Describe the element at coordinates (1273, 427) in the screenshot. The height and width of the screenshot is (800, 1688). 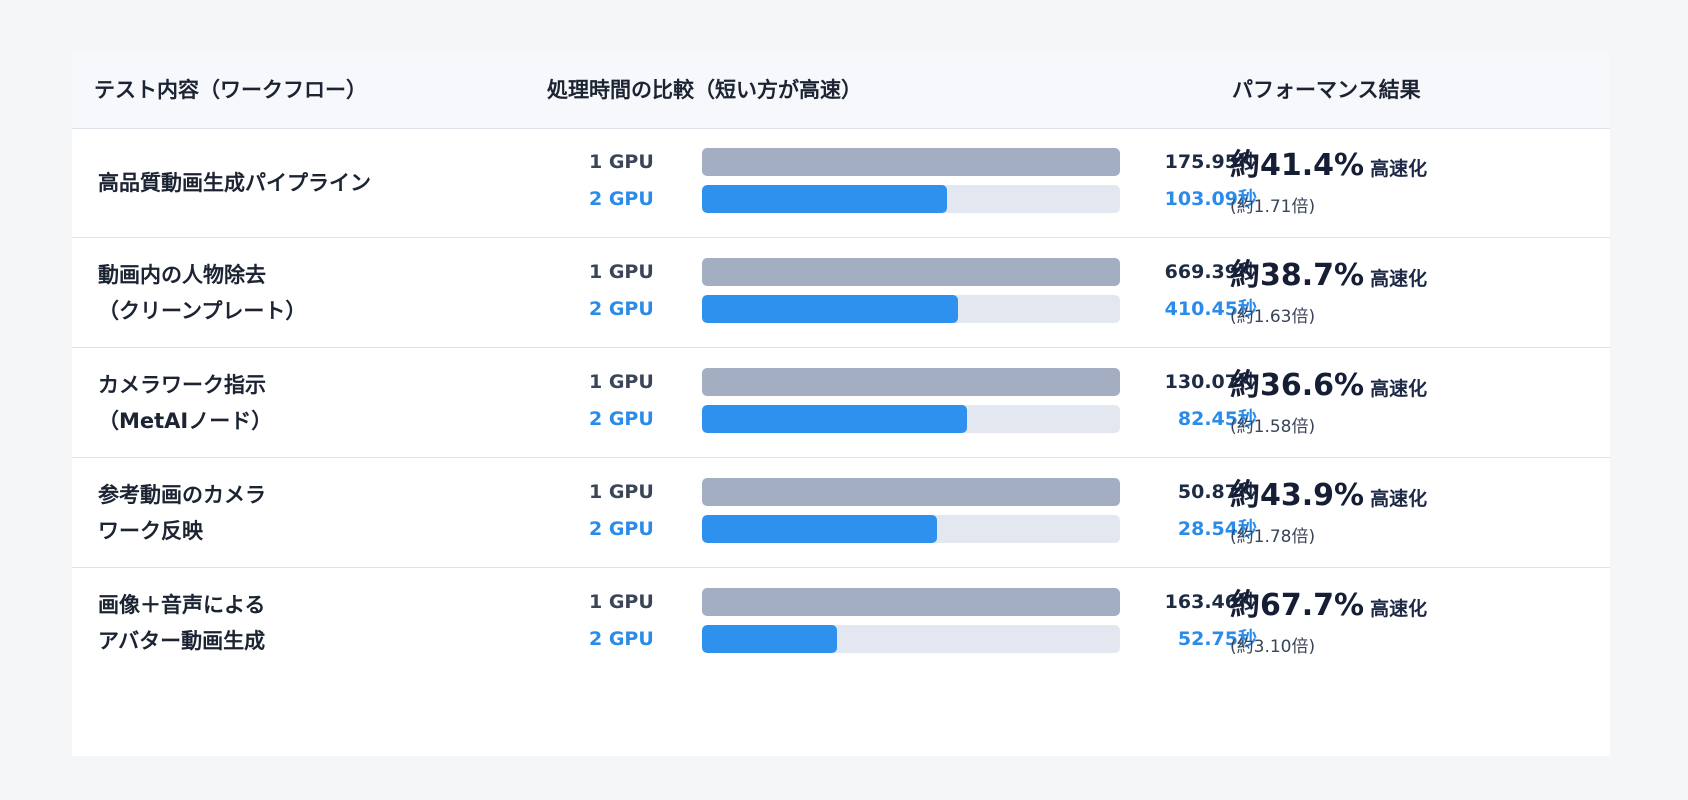
I see `speedup-ratio: (約1.58倍)` at that location.